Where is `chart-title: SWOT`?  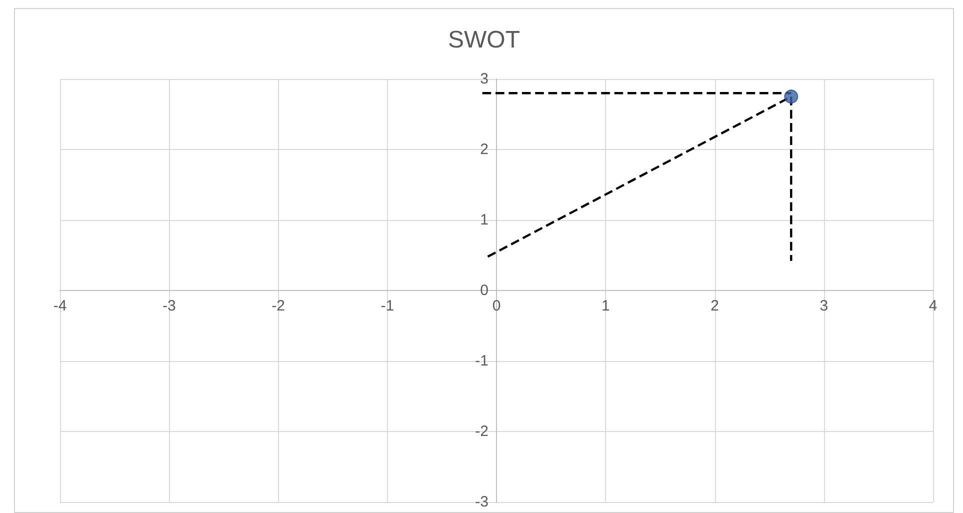 chart-title: SWOT is located at coordinates (484, 40).